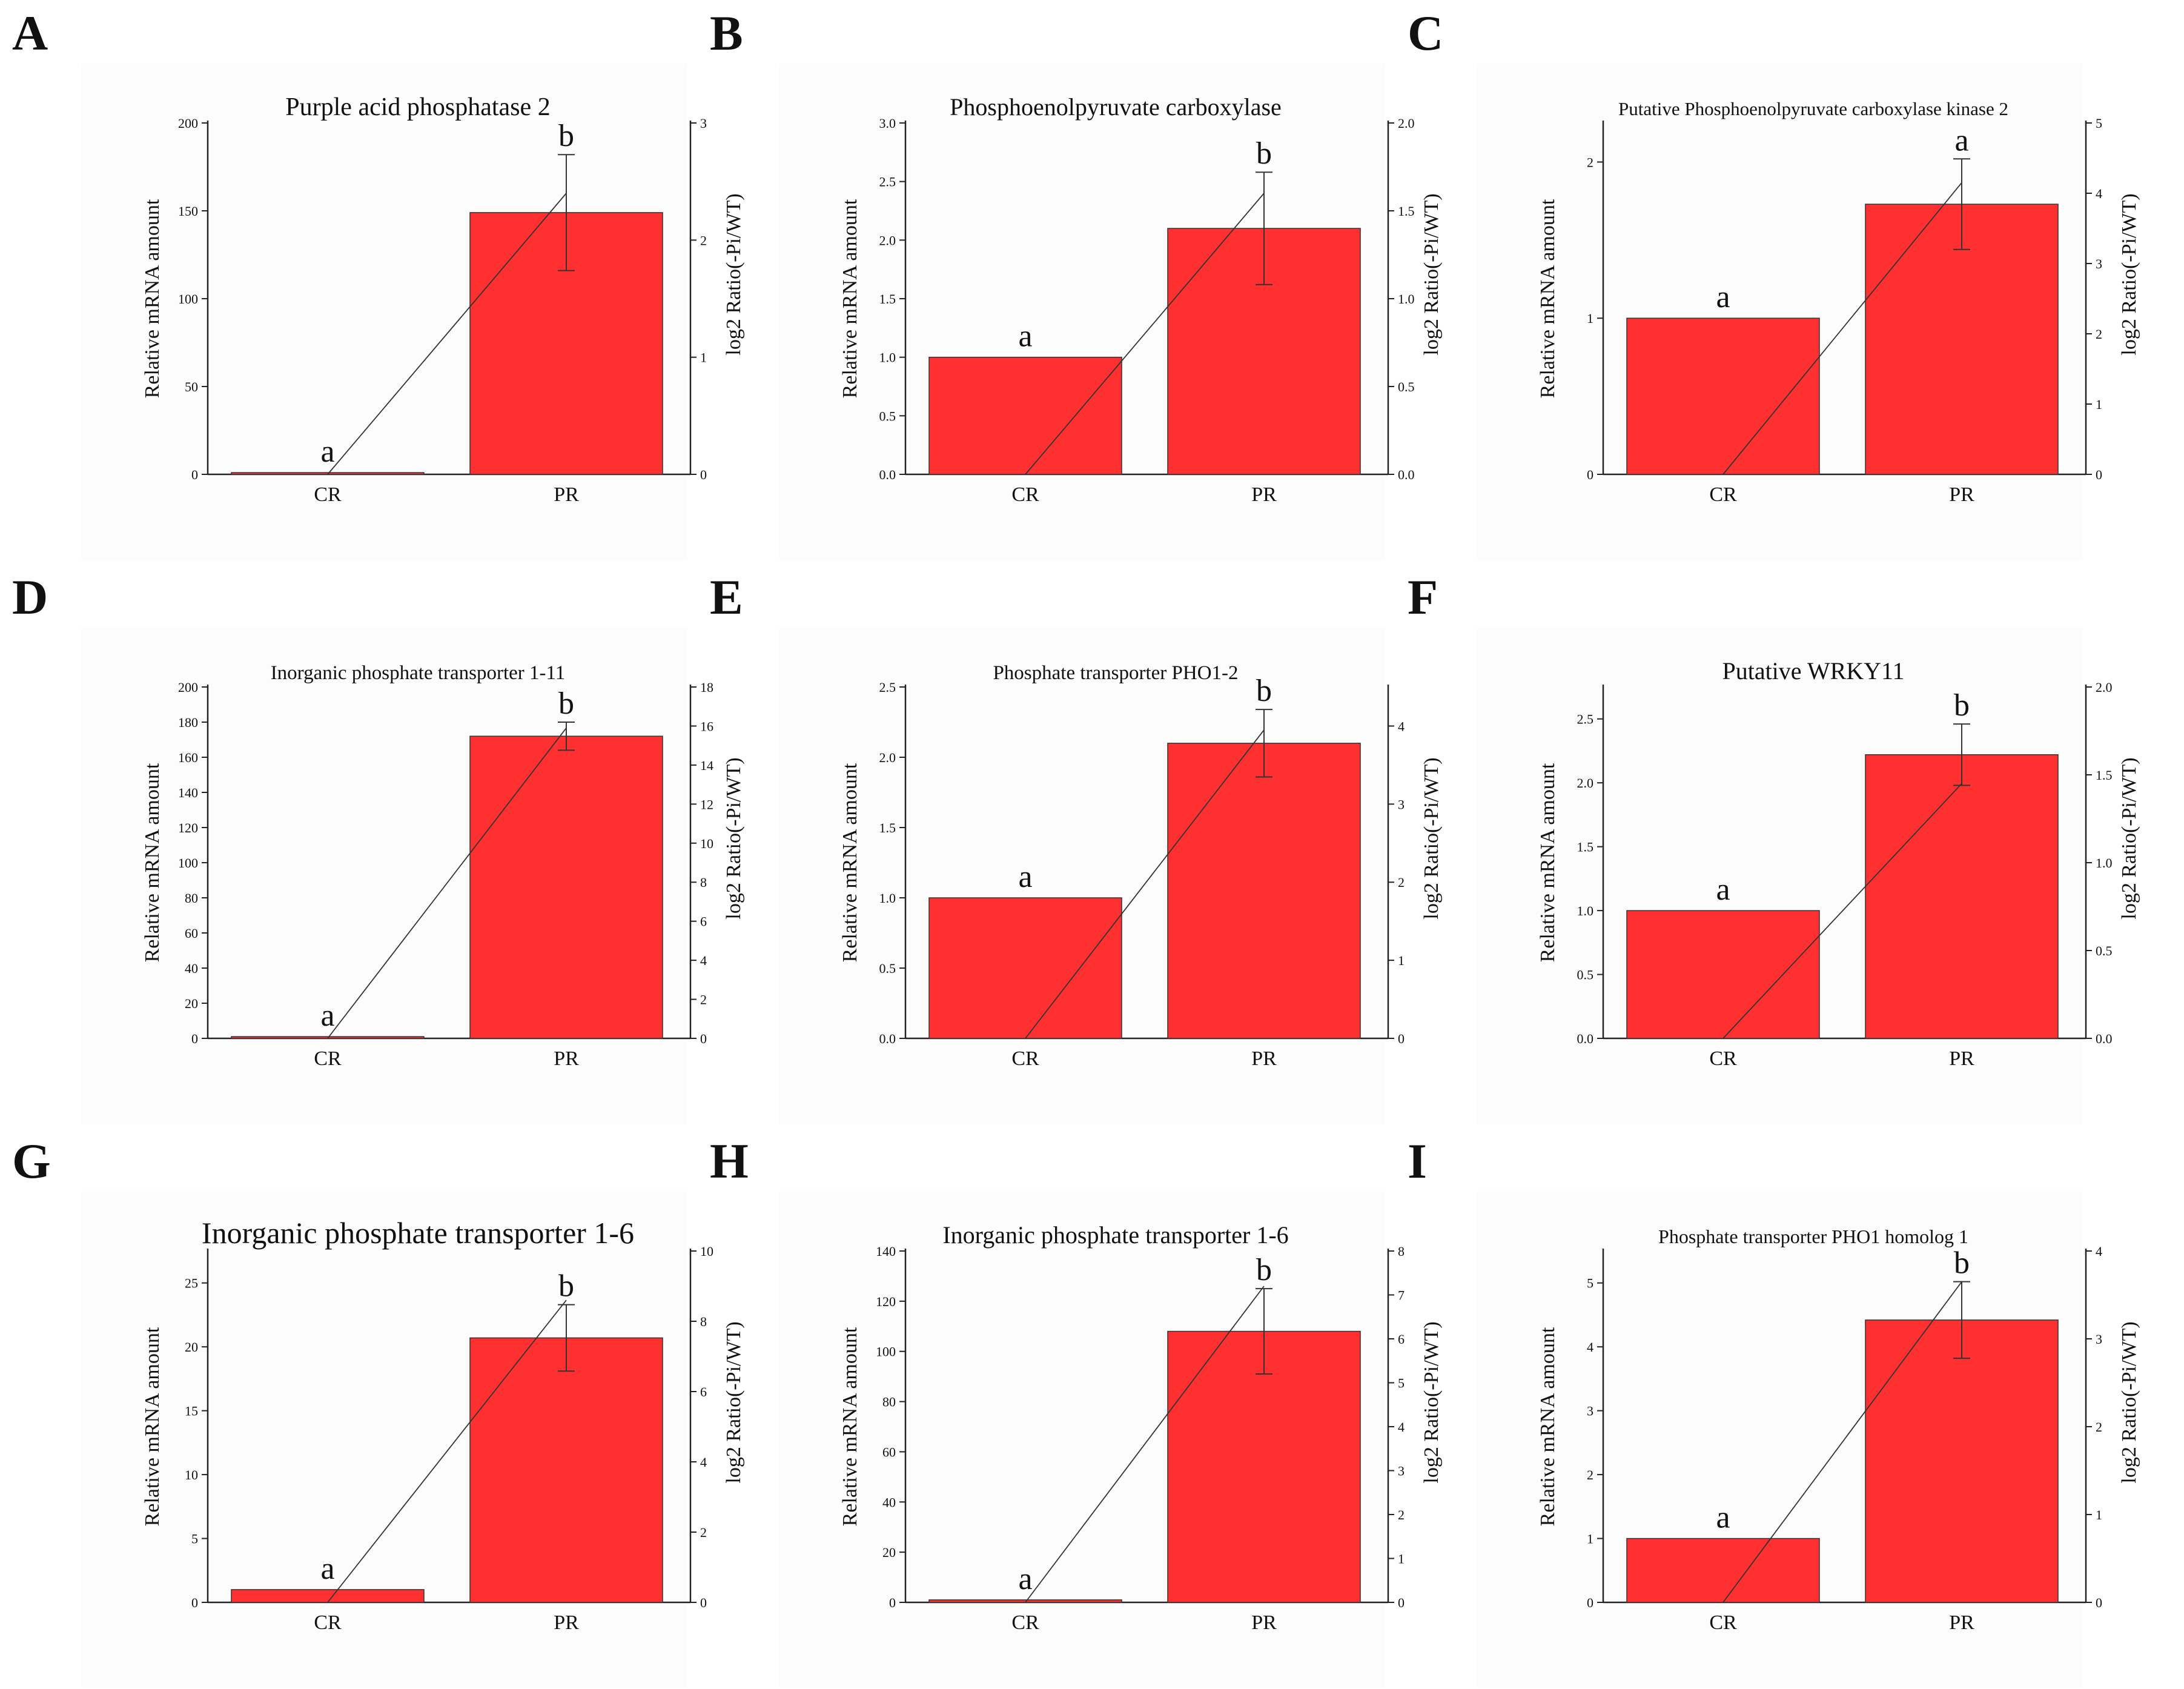 This screenshot has width=2184, height=1689. I want to click on y2-tick-label: 2.0, so click(1406, 123).